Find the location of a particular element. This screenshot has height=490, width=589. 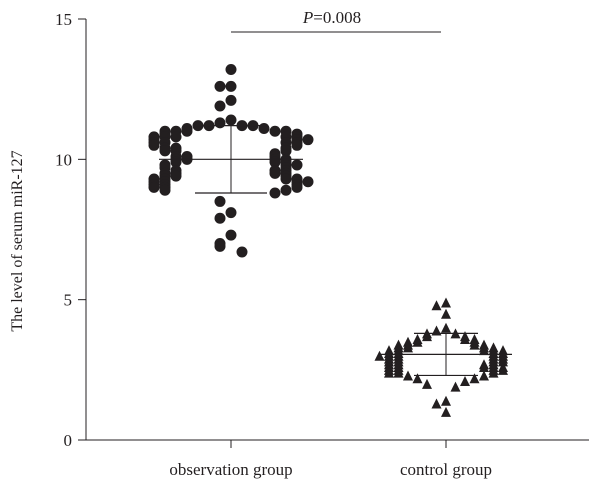

p-value-annotation: P=0.008 is located at coordinates (336, 20).